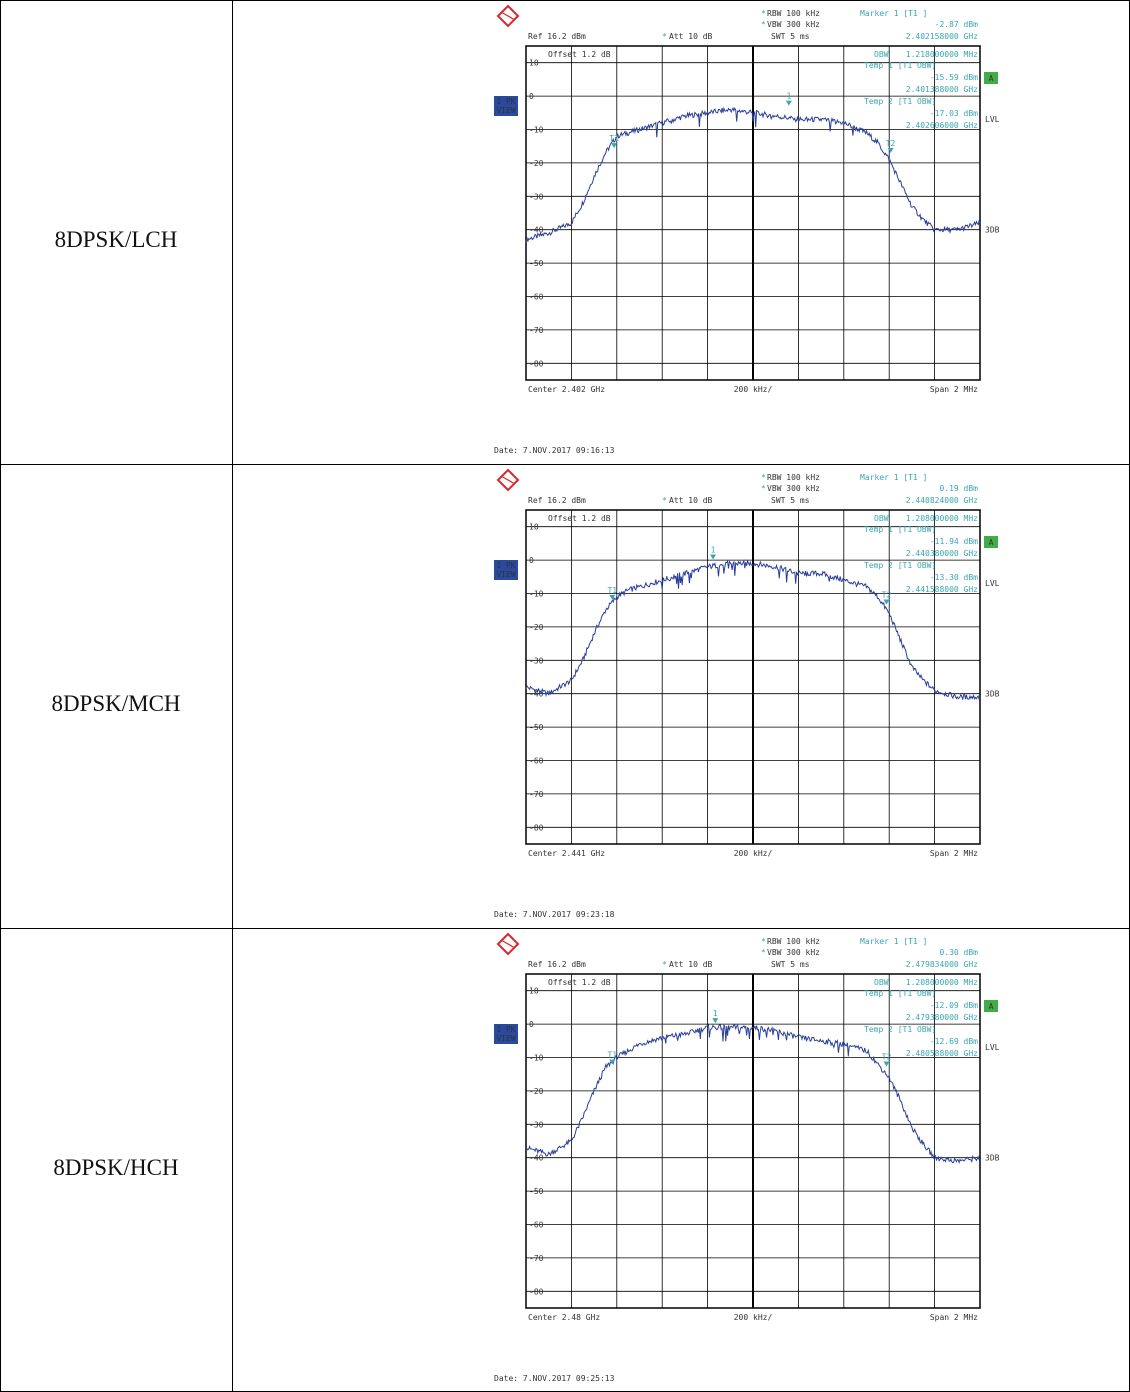 The height and width of the screenshot is (1392, 1130). What do you see at coordinates (536, 1258) in the screenshot?
I see `y-tick-label: -70` at bounding box center [536, 1258].